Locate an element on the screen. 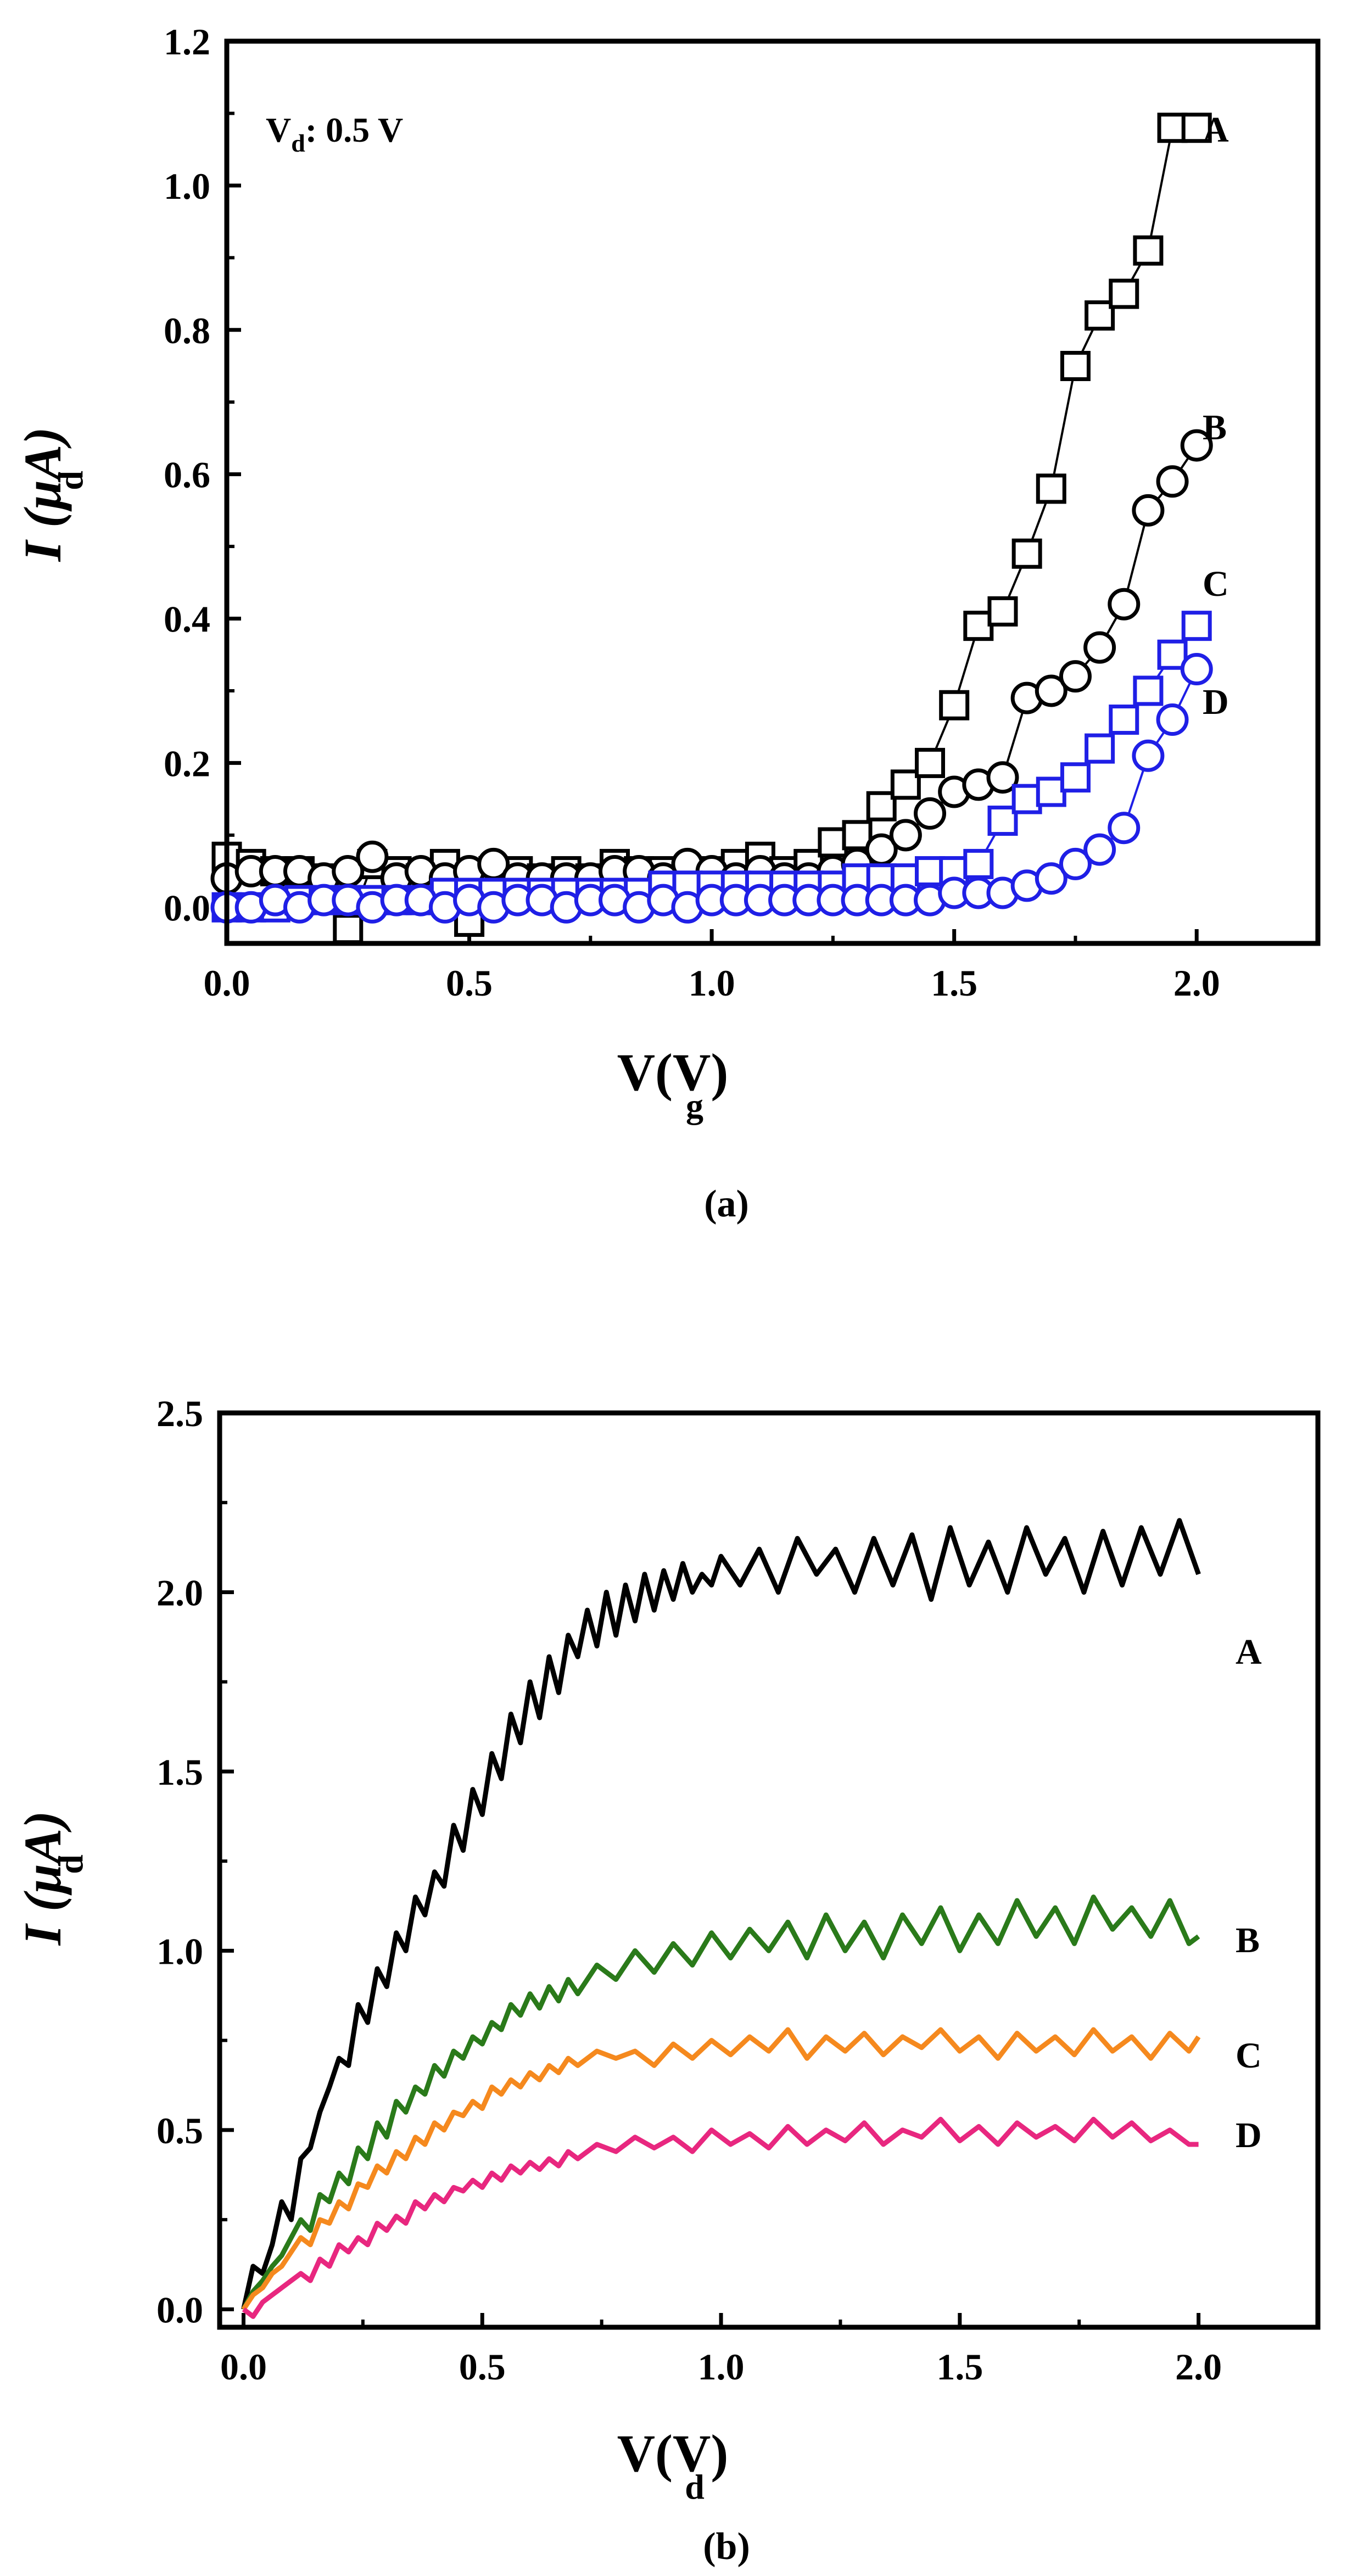 The width and height of the screenshot is (1347, 2576). series-label-B: B is located at coordinates (1248, 1940).